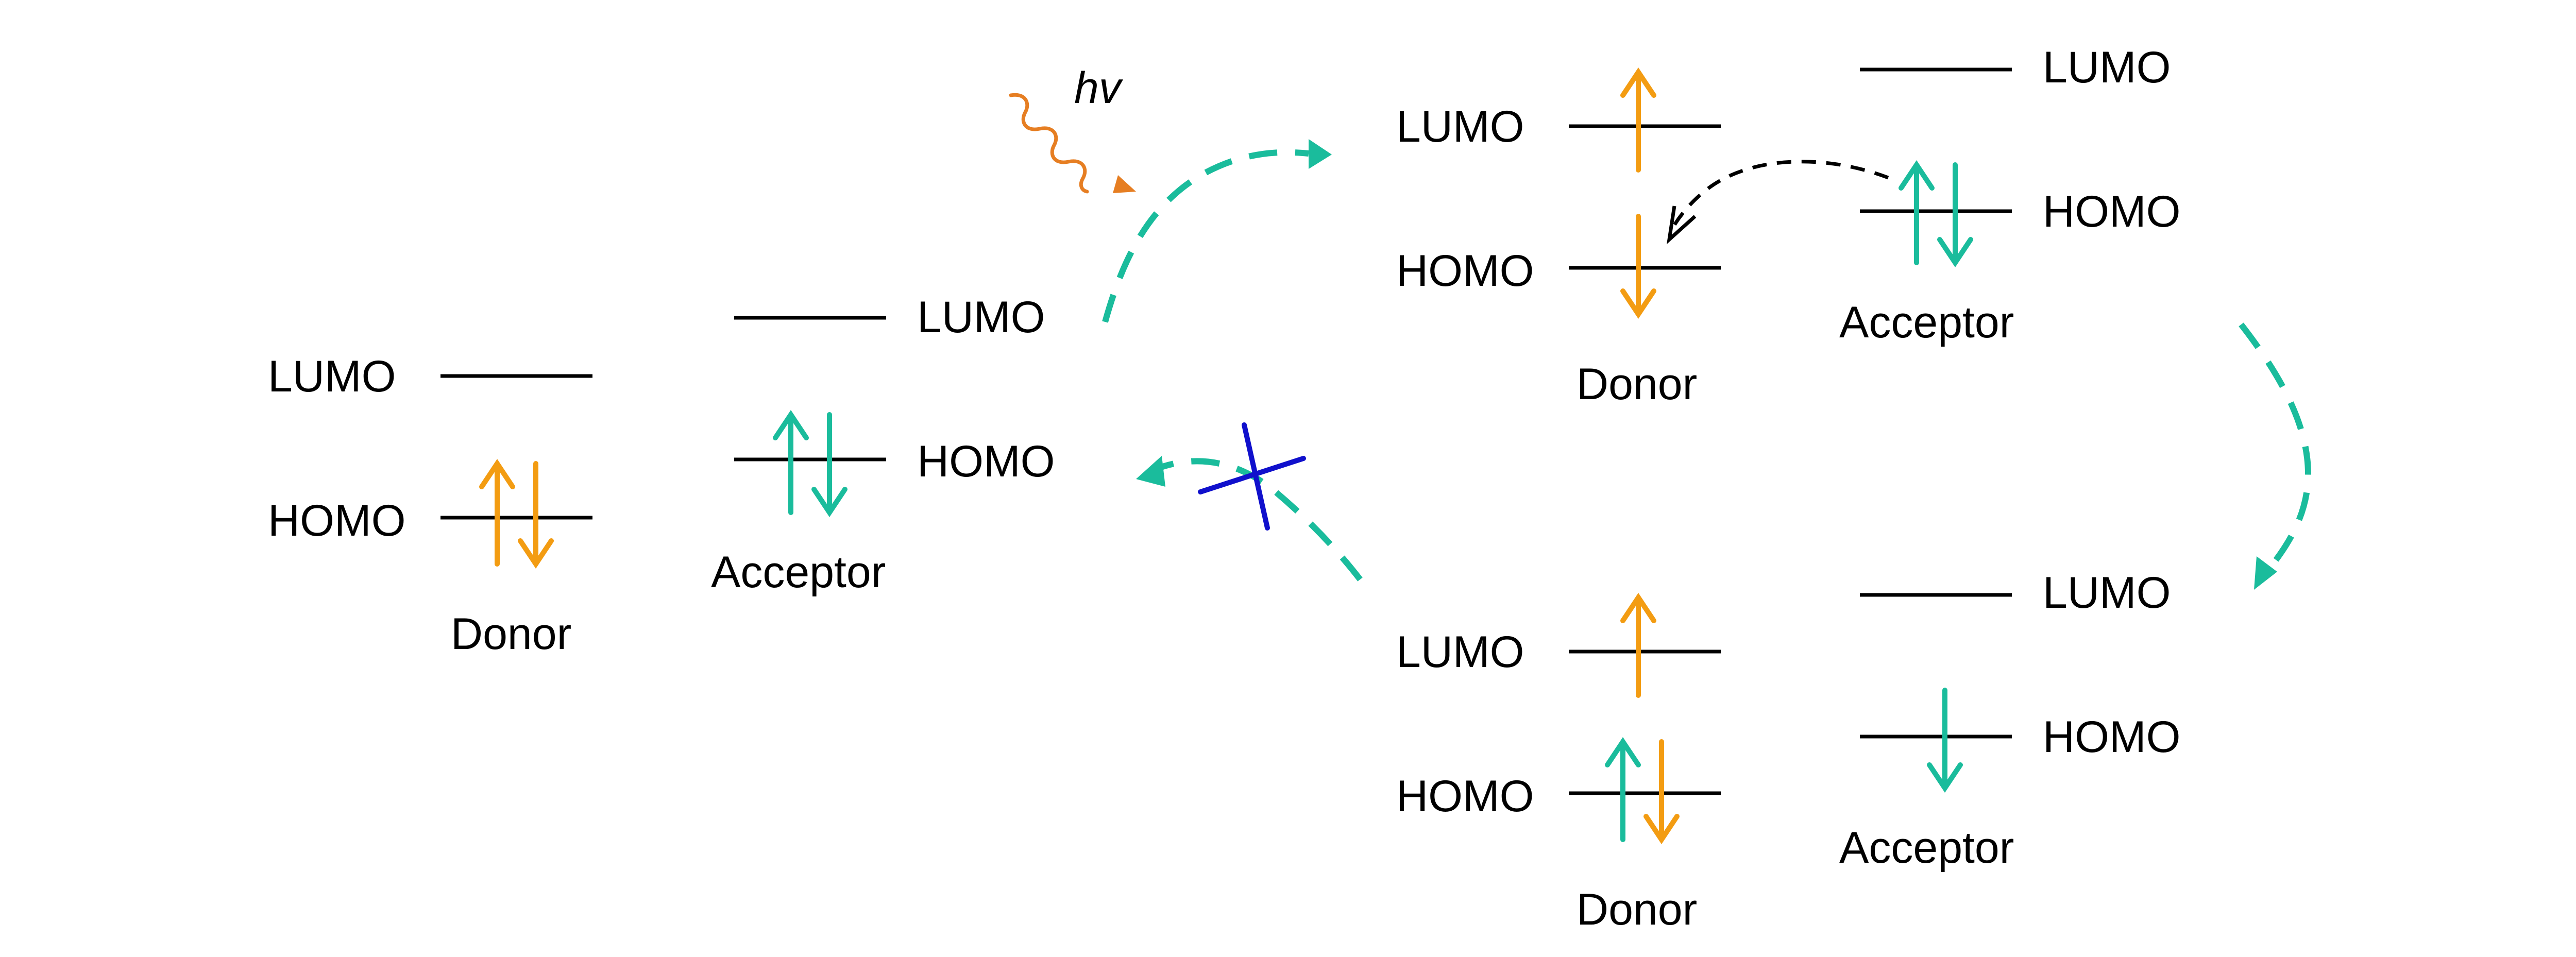 The image size is (2576, 957). Describe the element at coordinates (1320, 154) in the screenshot. I see `excitation-arrowhead` at that location.